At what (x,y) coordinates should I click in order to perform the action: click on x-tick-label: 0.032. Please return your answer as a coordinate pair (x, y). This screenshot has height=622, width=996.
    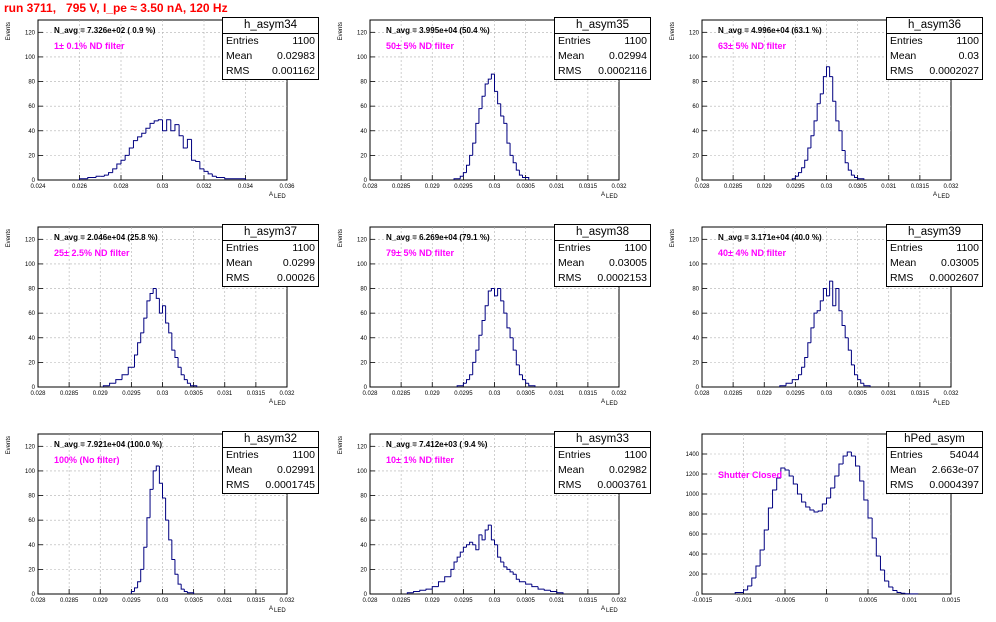
    Looking at the image, I should click on (287, 394).